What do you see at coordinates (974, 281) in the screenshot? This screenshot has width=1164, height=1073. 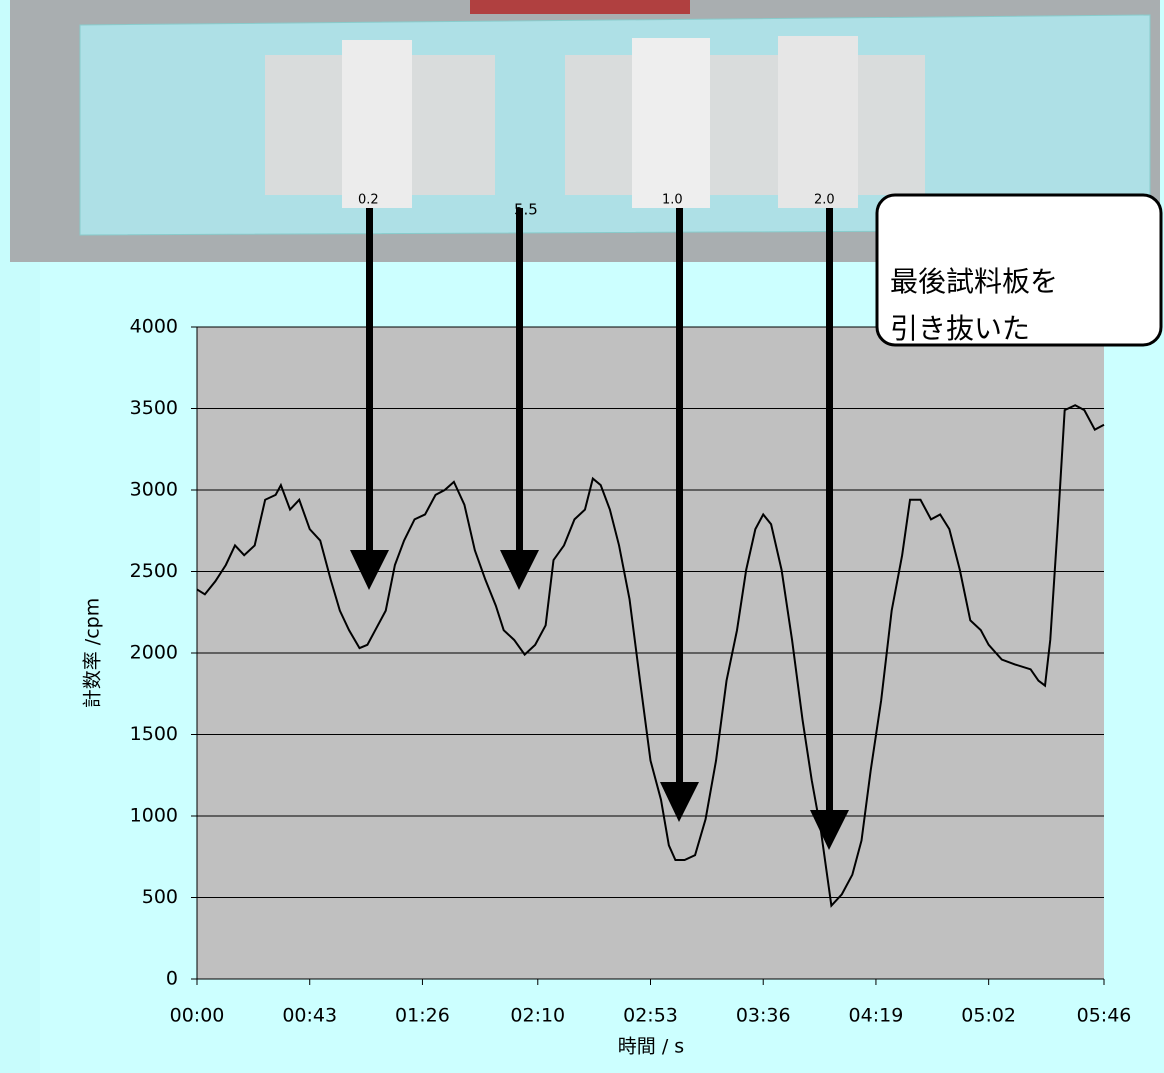 I see `annotation: 最後試料板を` at bounding box center [974, 281].